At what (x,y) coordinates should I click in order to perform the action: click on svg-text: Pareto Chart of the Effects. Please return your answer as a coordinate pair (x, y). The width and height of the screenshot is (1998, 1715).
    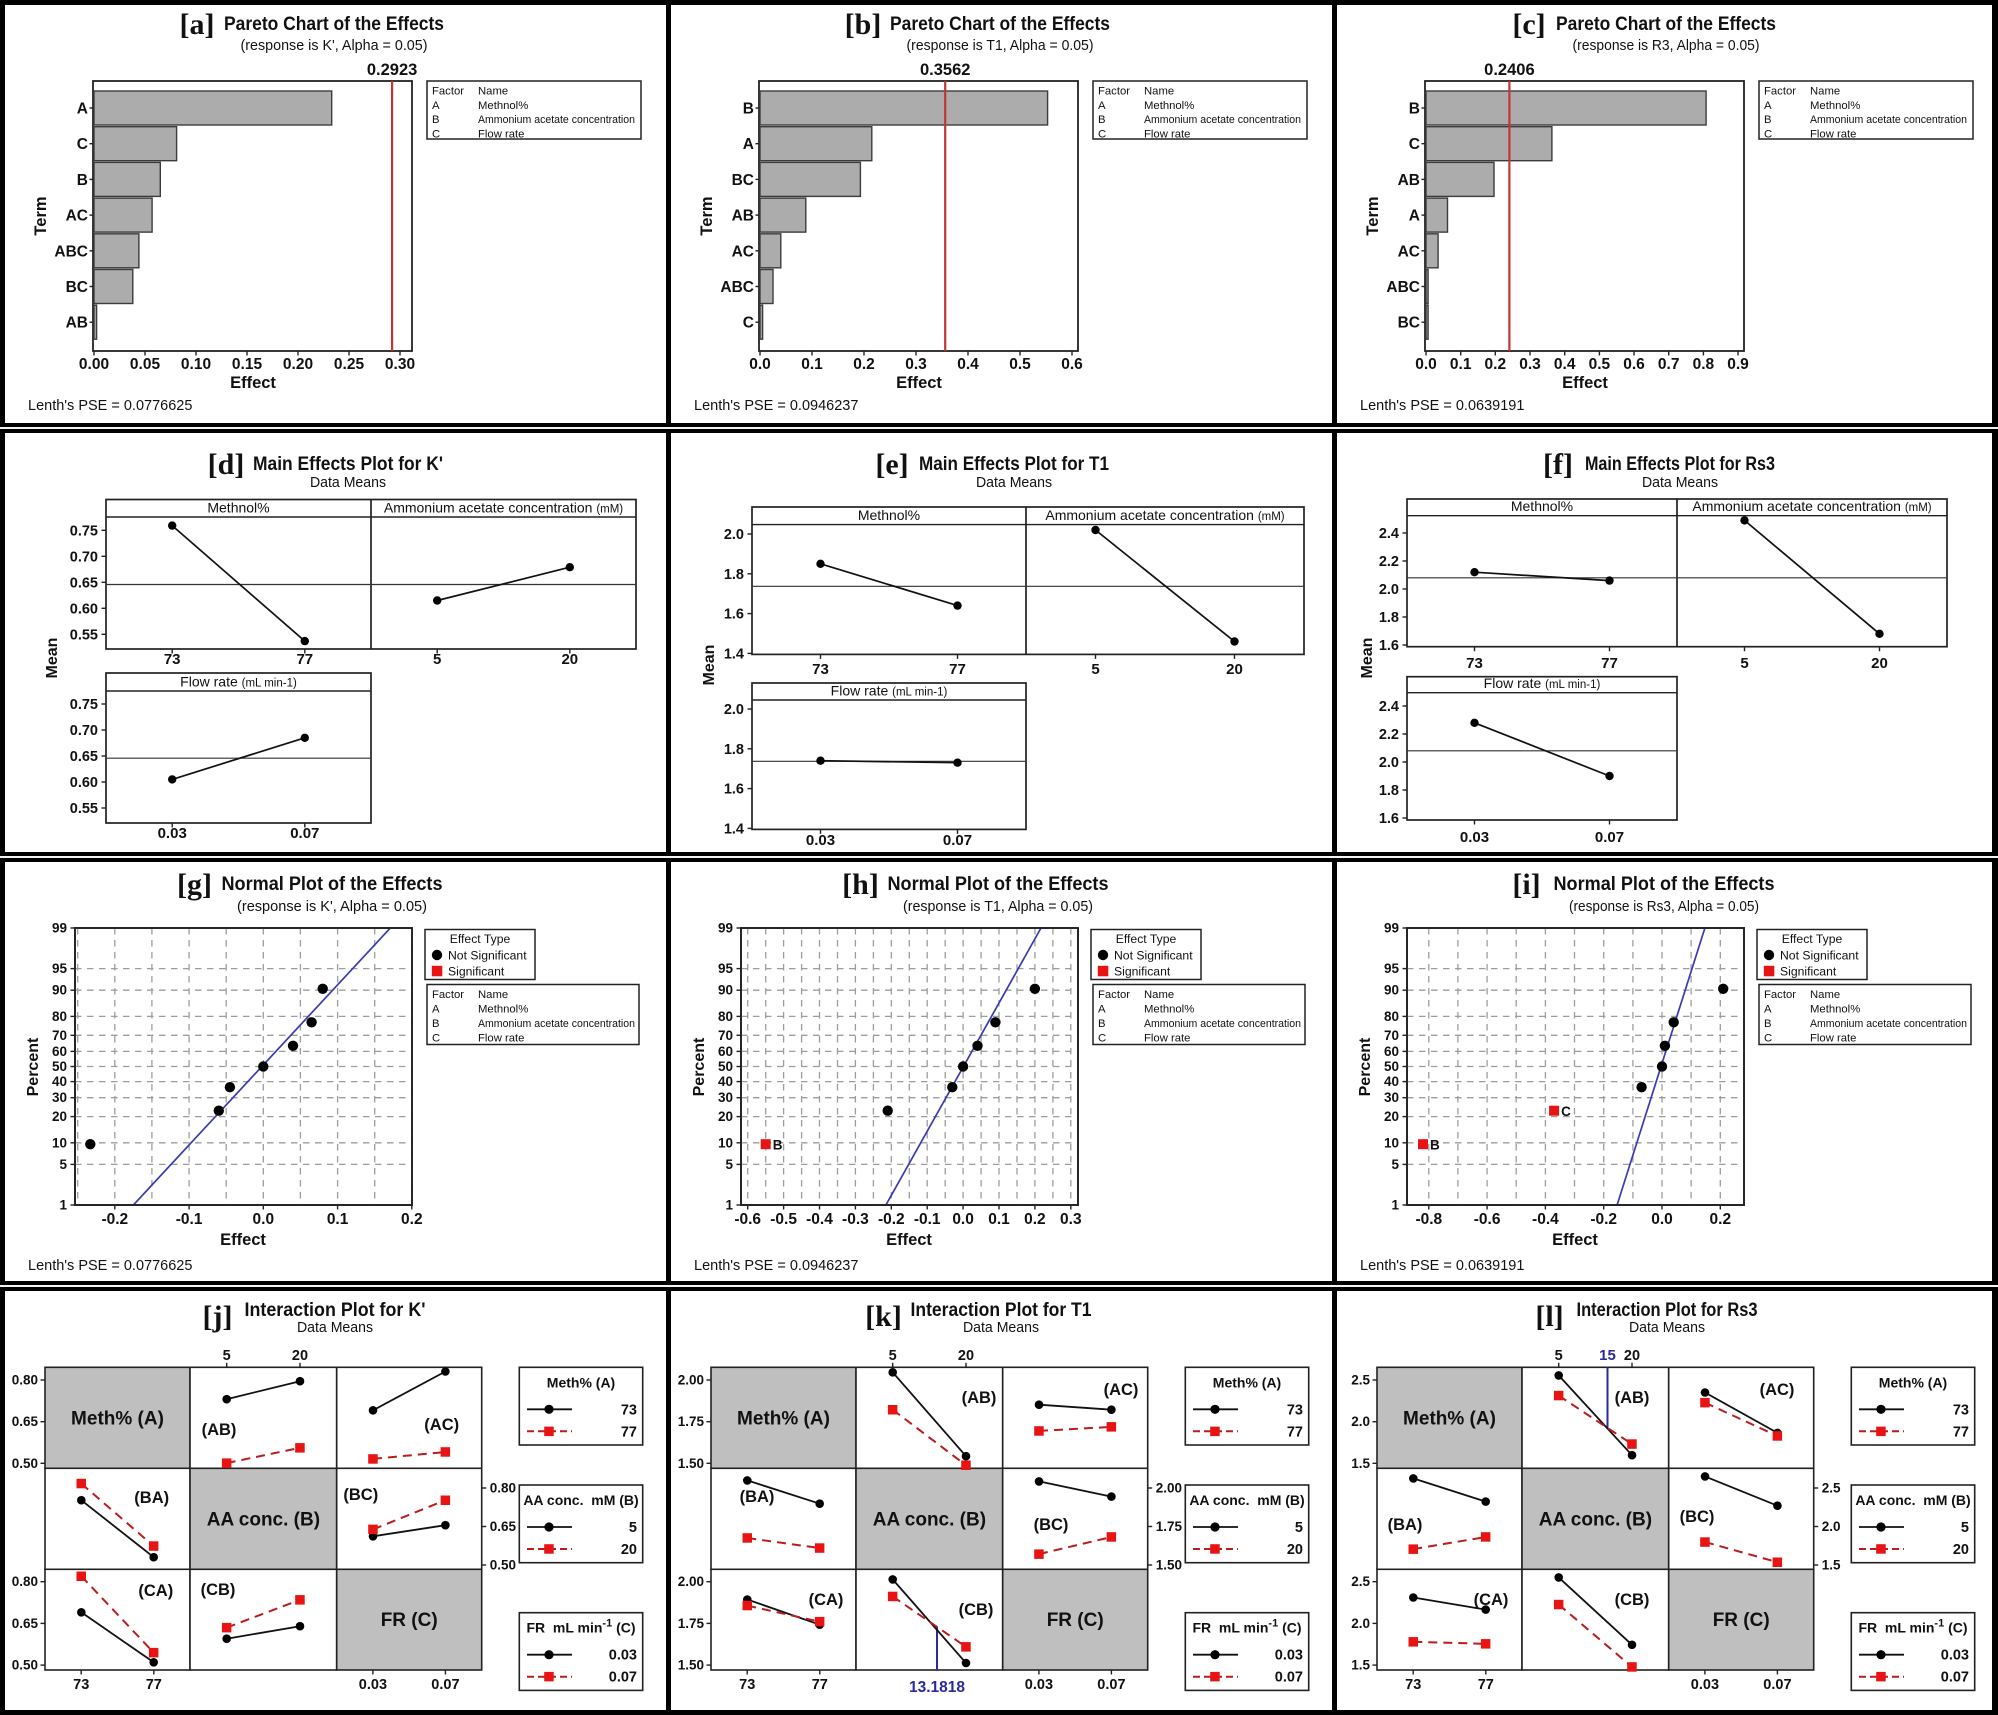
    Looking at the image, I should click on (334, 24).